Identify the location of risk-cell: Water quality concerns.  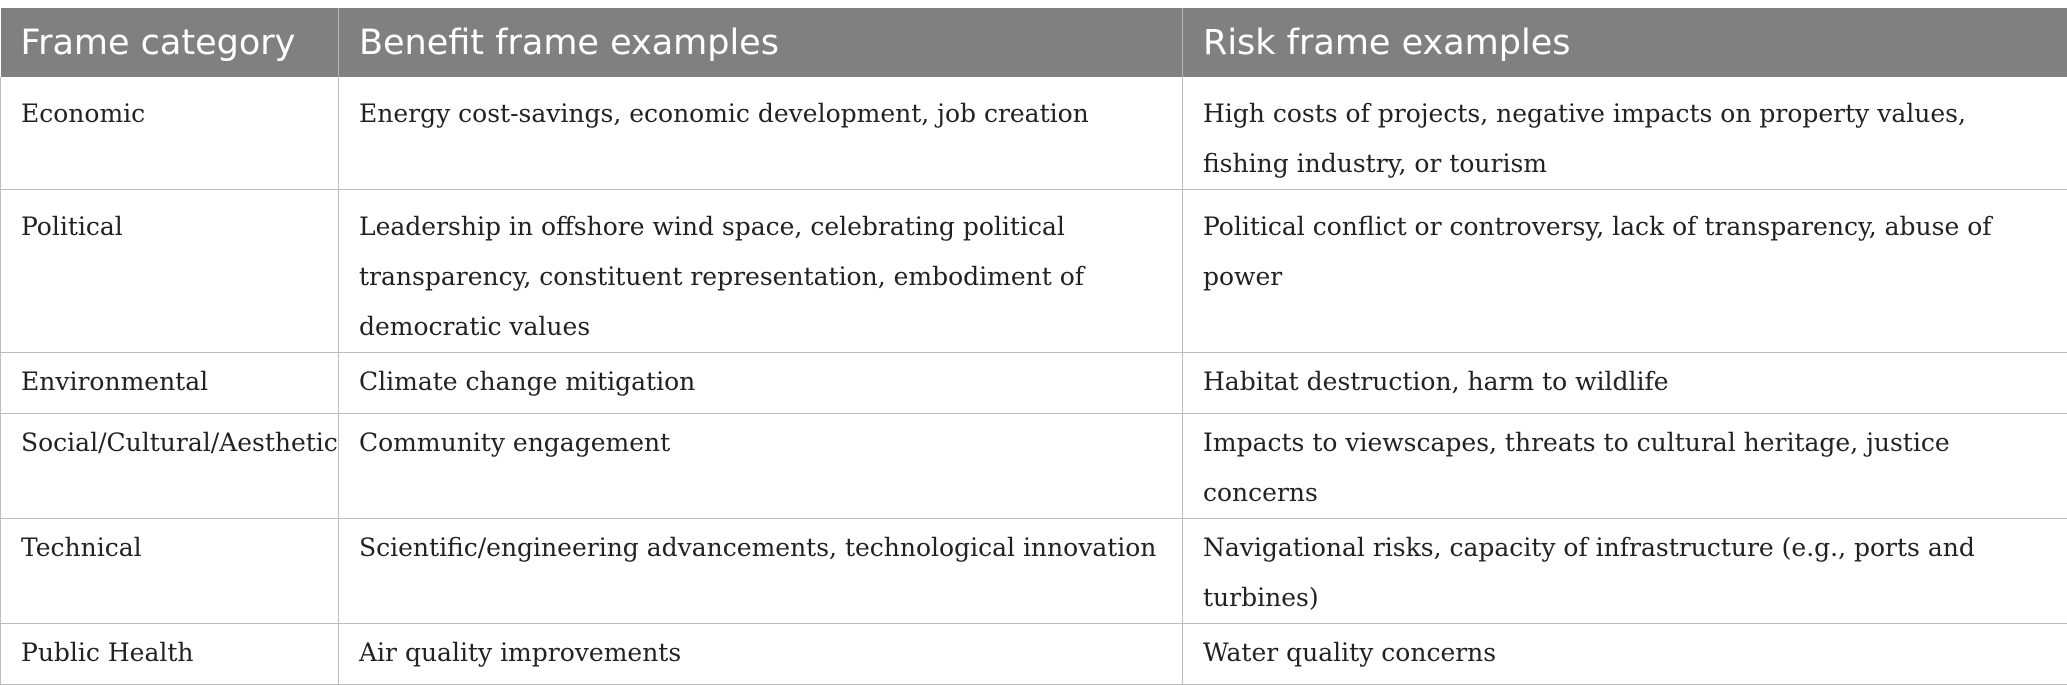
(1625, 654).